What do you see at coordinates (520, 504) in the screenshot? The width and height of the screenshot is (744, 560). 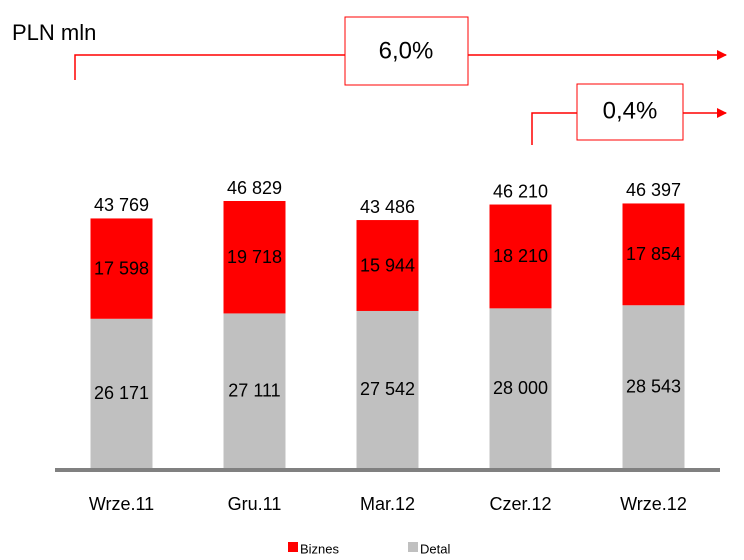 I see `x-tick-label: Czer.12` at bounding box center [520, 504].